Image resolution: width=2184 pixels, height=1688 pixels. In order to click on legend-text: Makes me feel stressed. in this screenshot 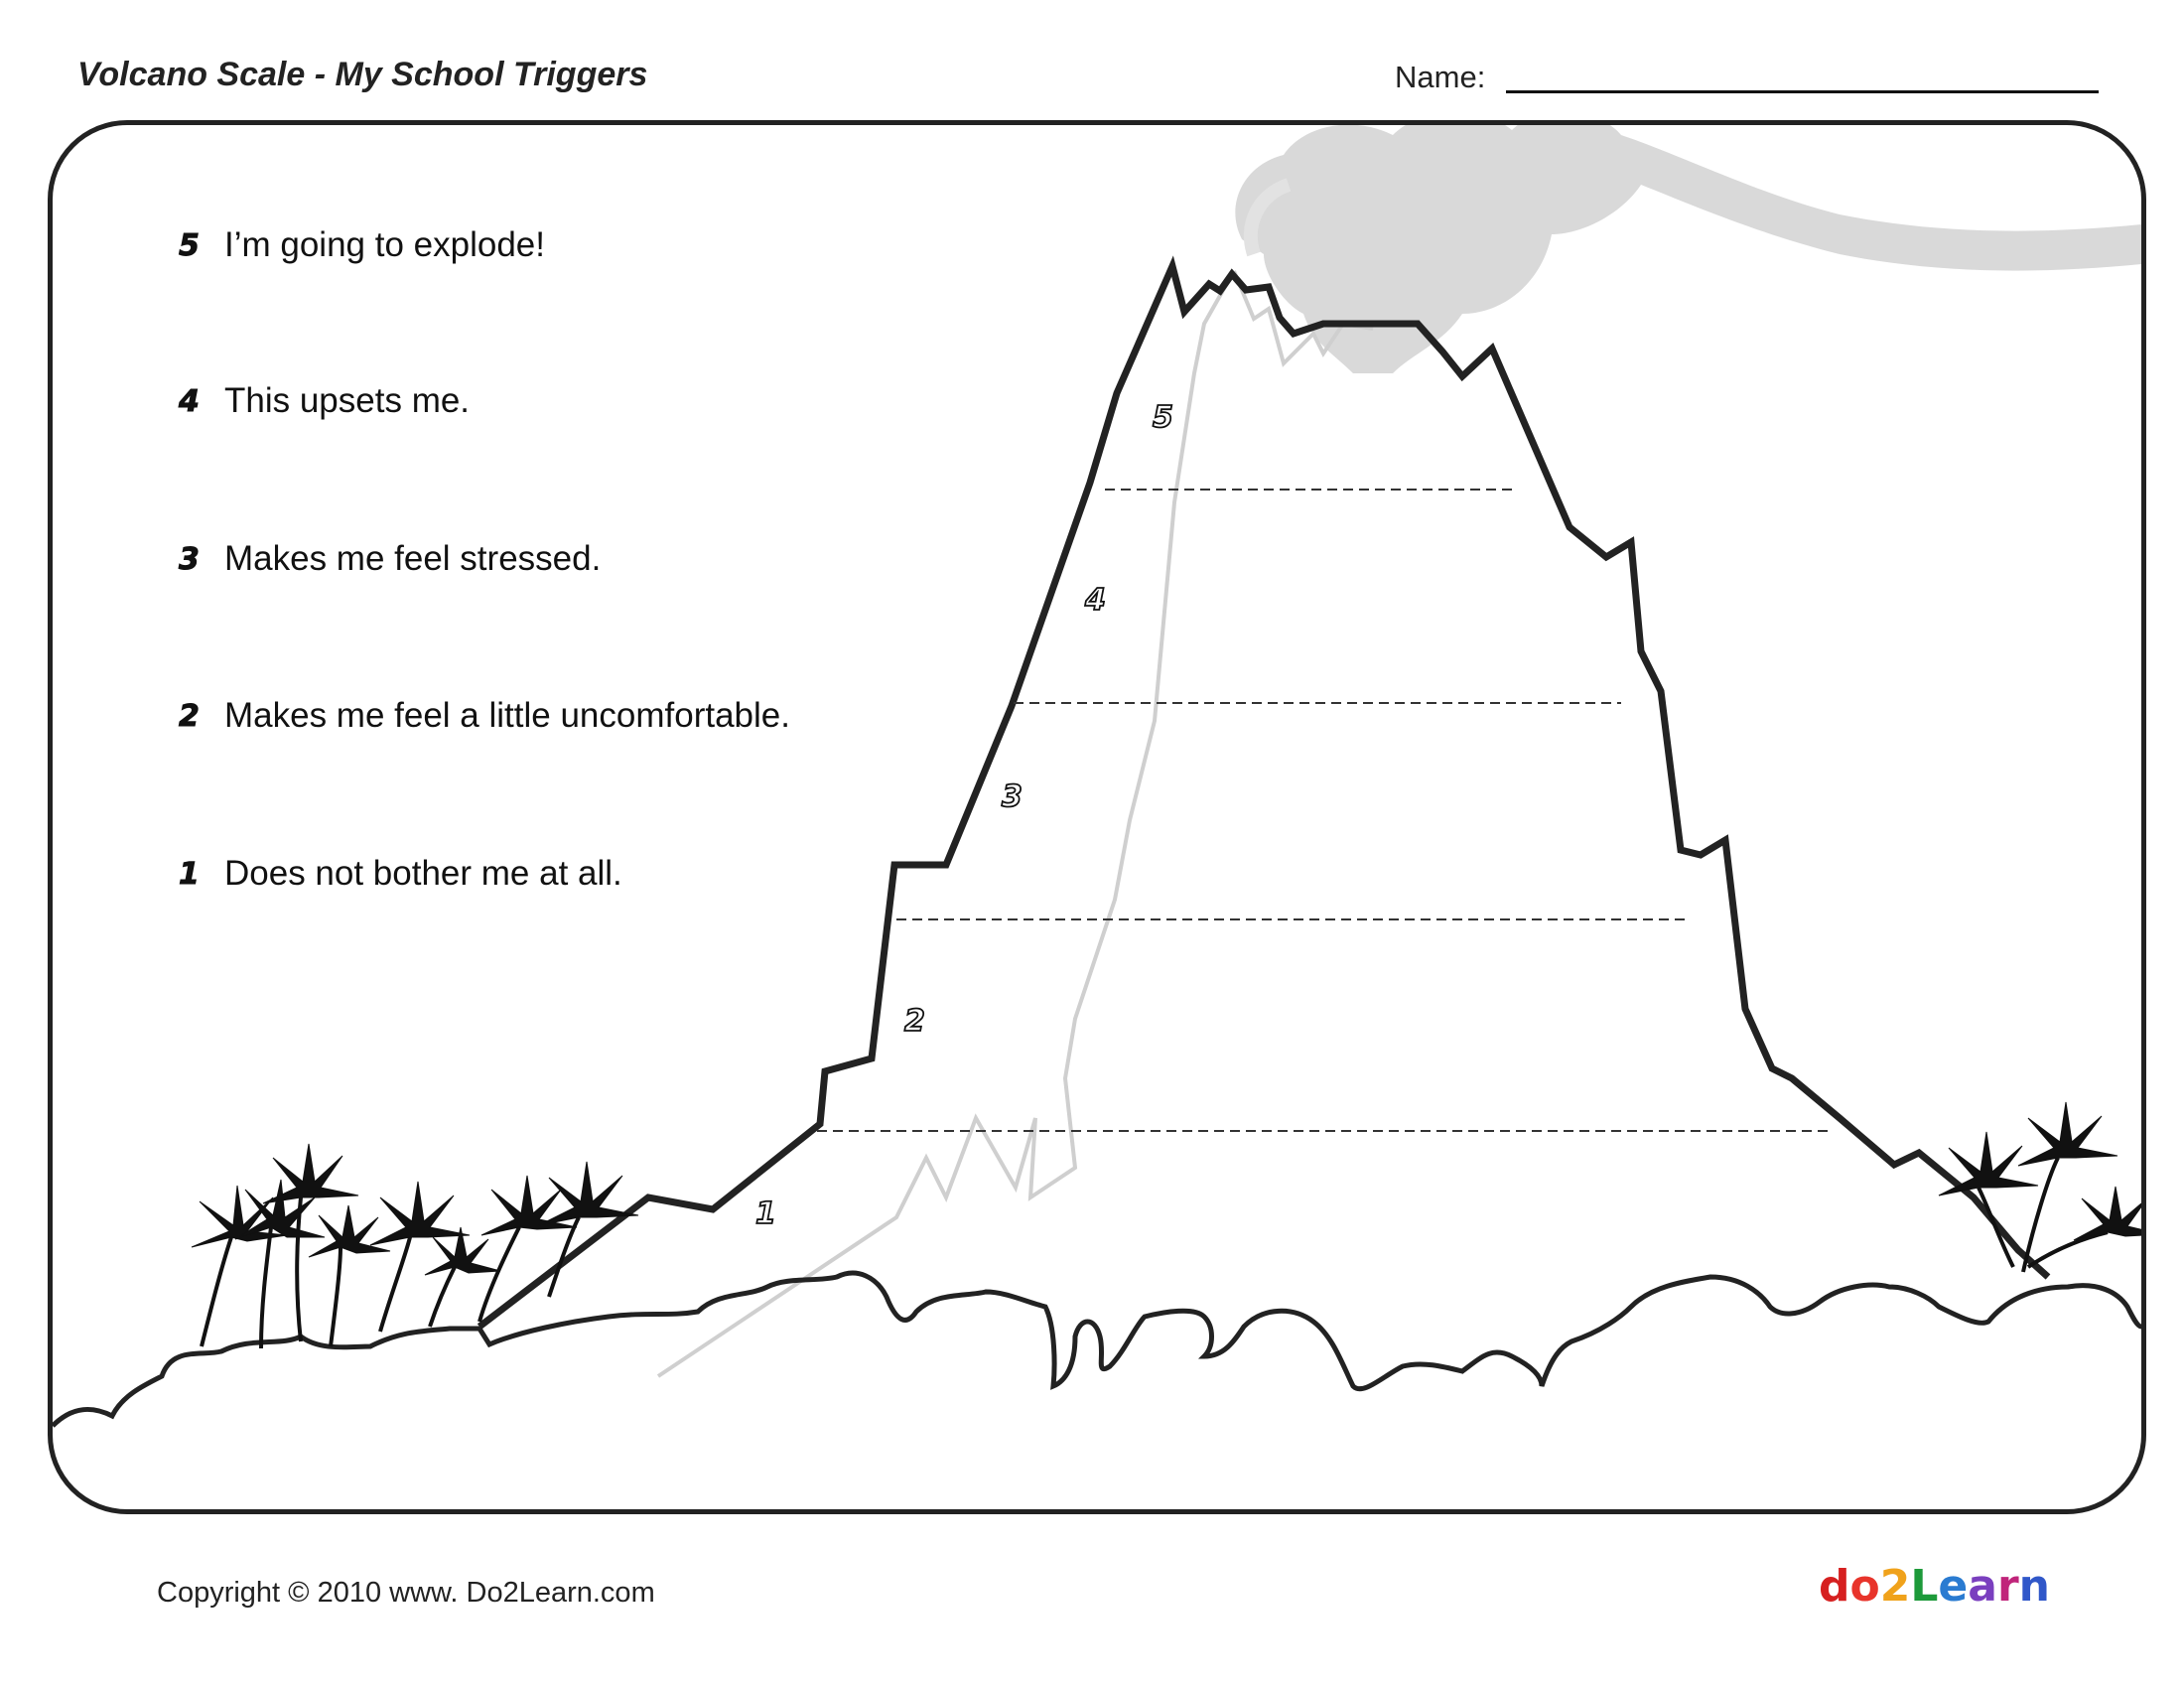, I will do `click(413, 558)`.